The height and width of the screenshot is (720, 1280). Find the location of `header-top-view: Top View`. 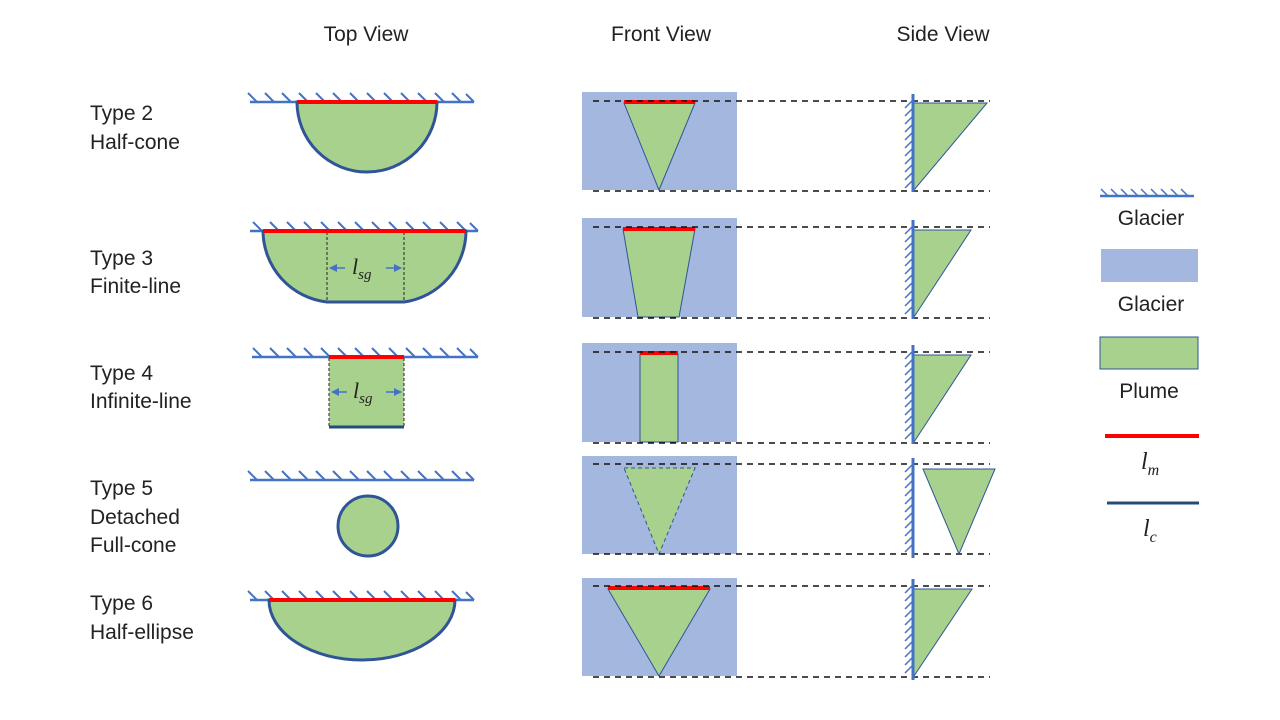

header-top-view: Top View is located at coordinates (367, 34).